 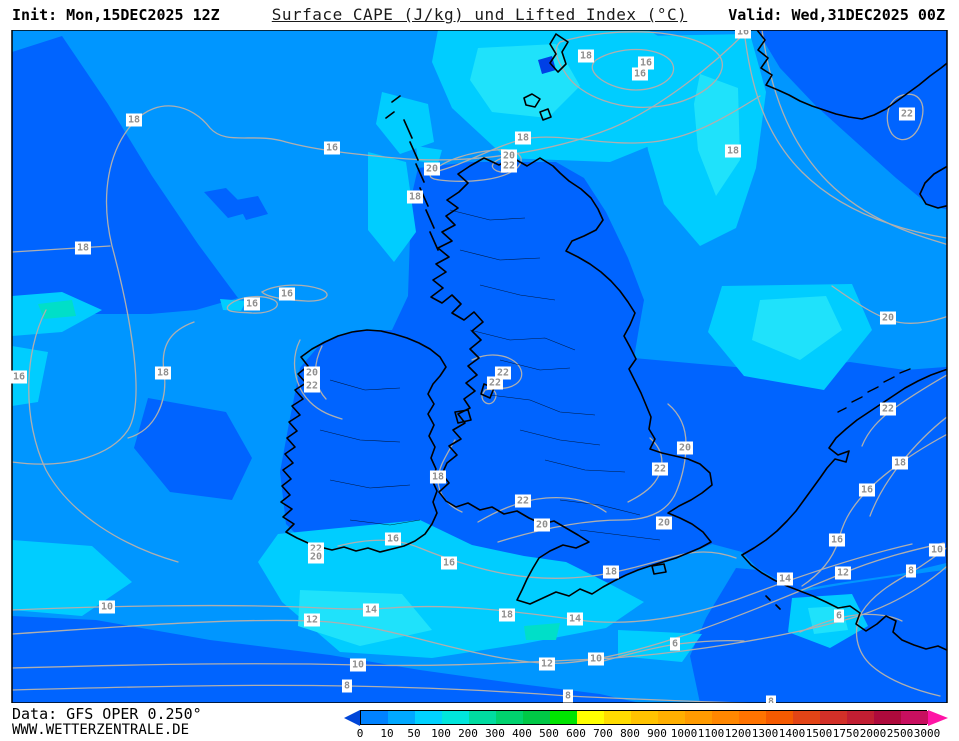 What do you see at coordinates (116, 15) in the screenshot?
I see `init-timestamp: Init: Mon,15DEC2025 12Z` at bounding box center [116, 15].